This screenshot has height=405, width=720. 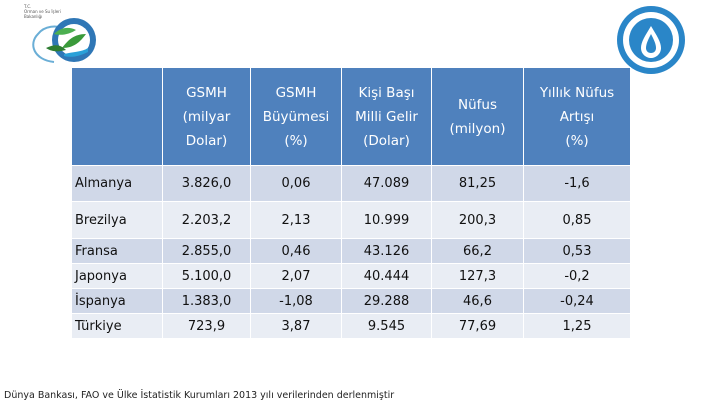 I want to click on table-row: Almanya 3.826,0 0,06 47.089 81,25 -1,6, so click(x=351, y=183).